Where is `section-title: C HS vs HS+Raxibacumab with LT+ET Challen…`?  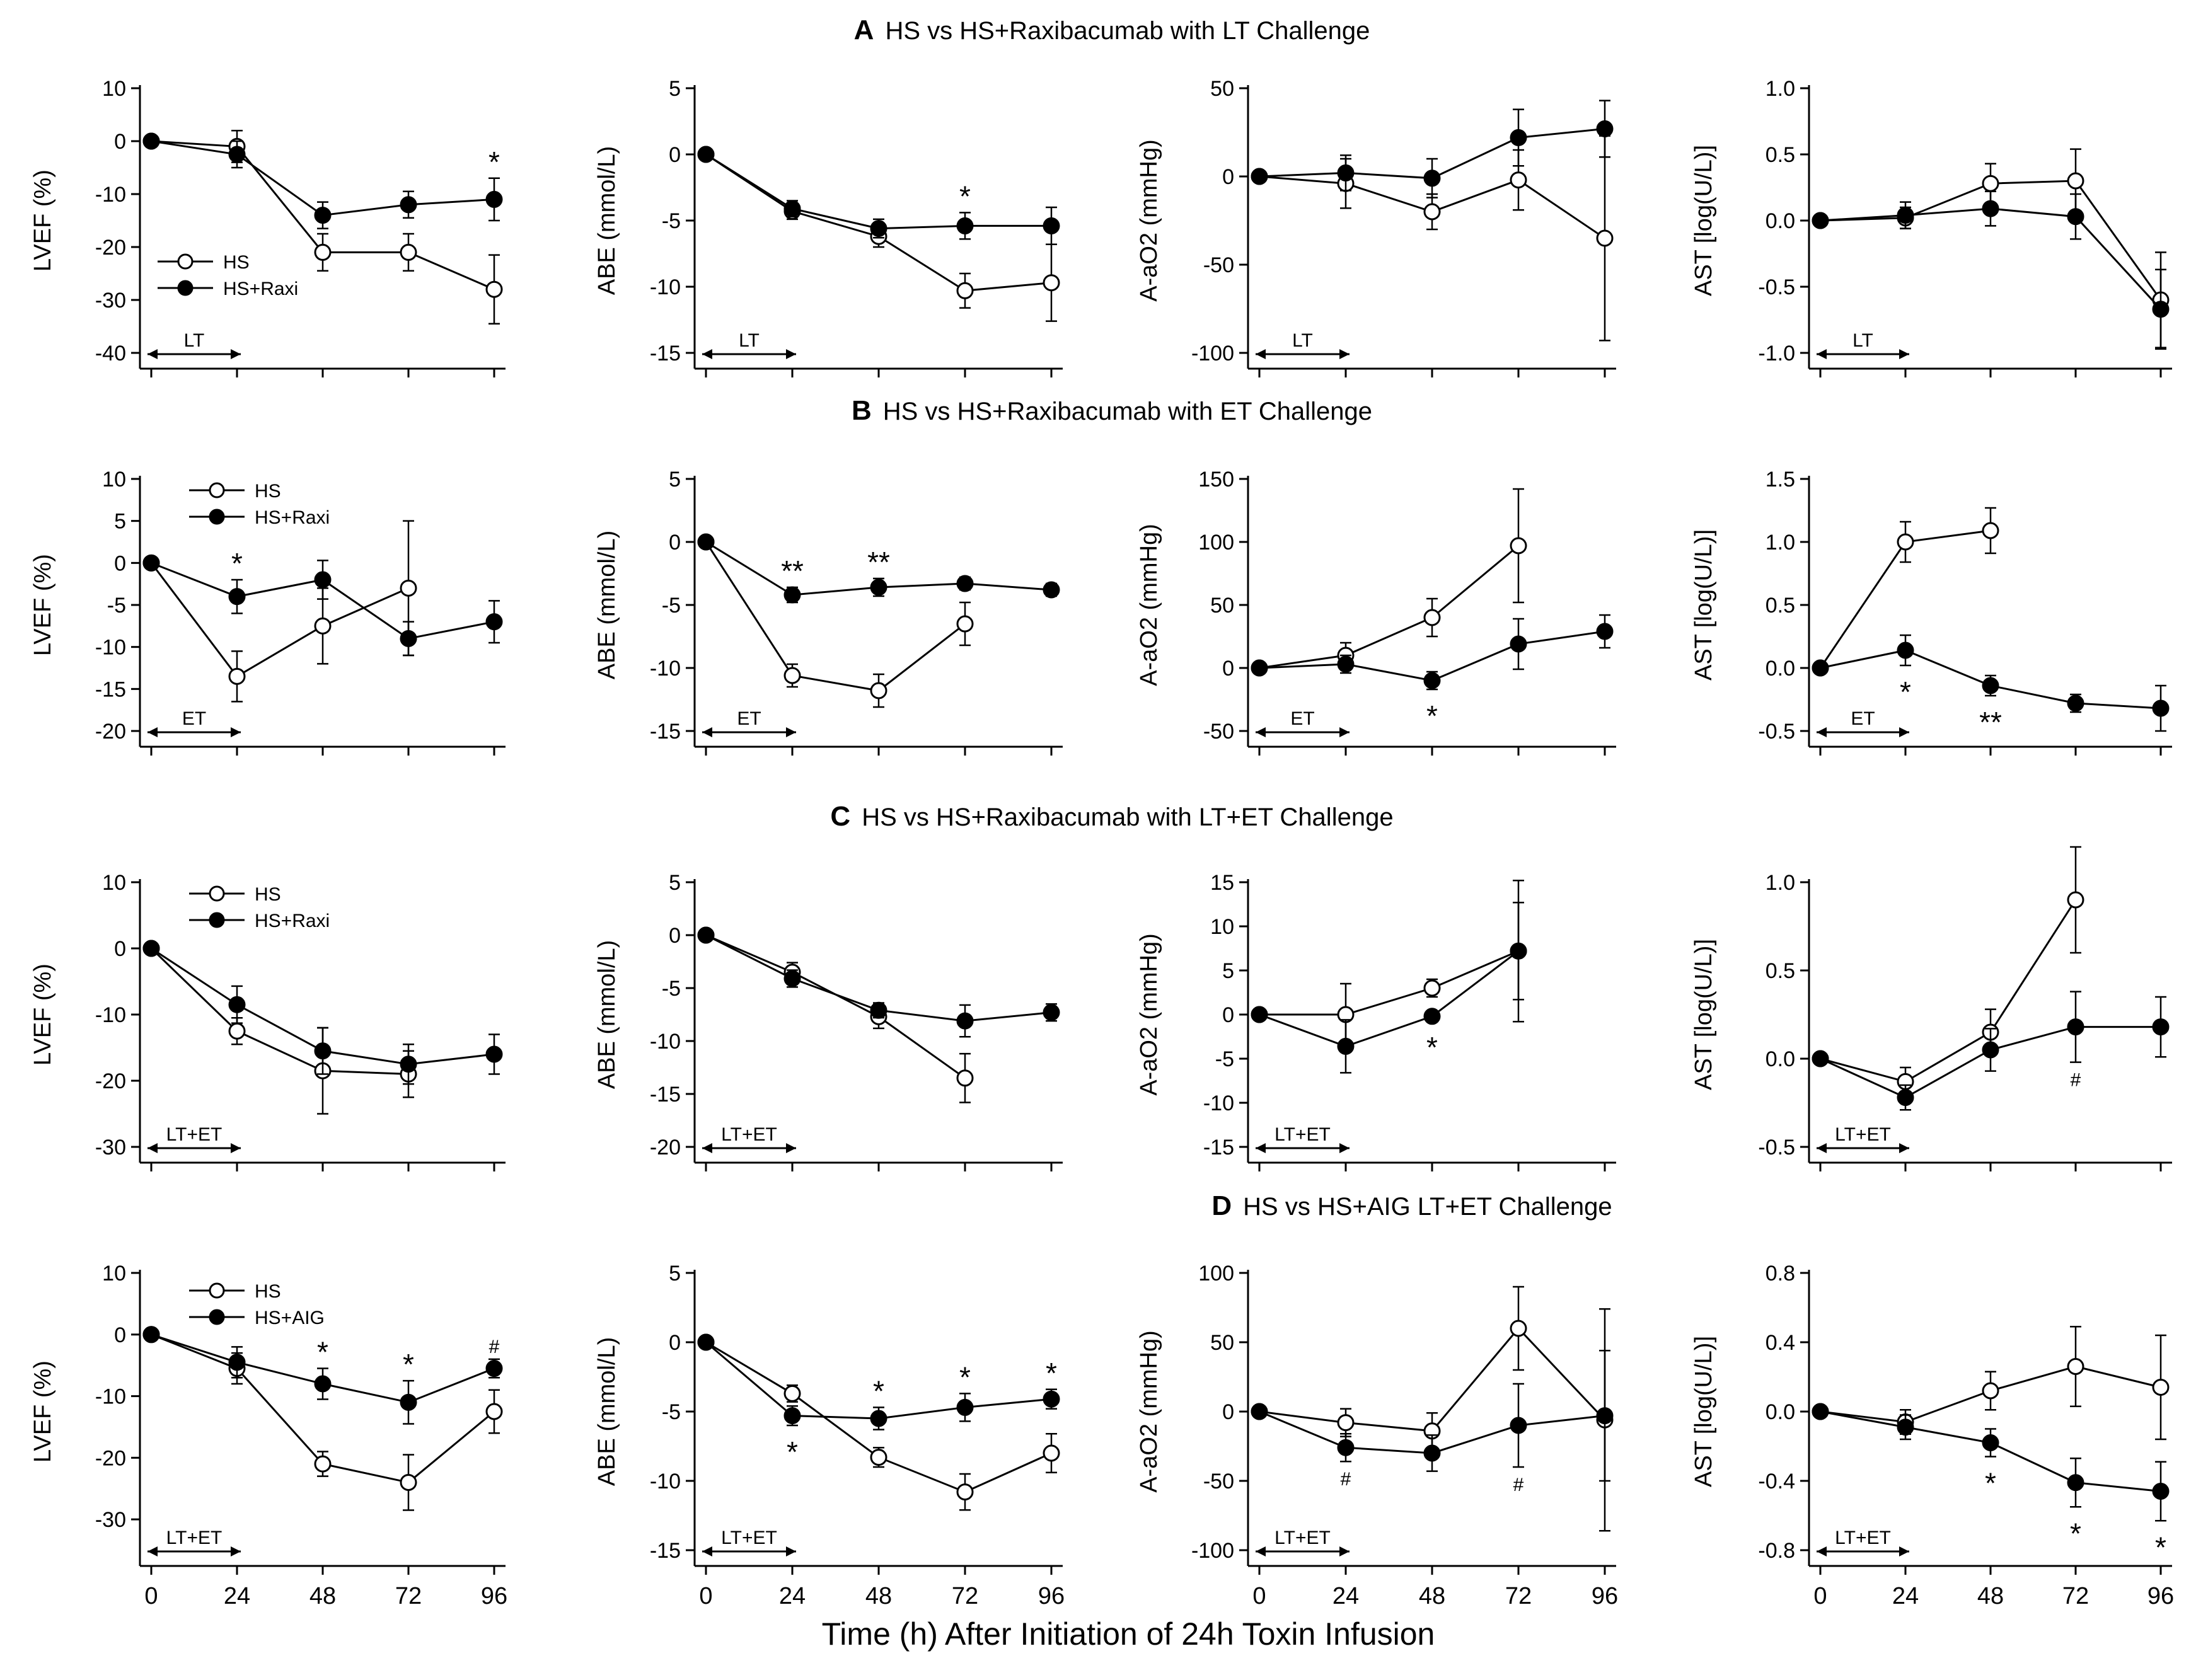 section-title: C HS vs HS+Raxibacumab with LT+ET Challen… is located at coordinates (1111, 816).